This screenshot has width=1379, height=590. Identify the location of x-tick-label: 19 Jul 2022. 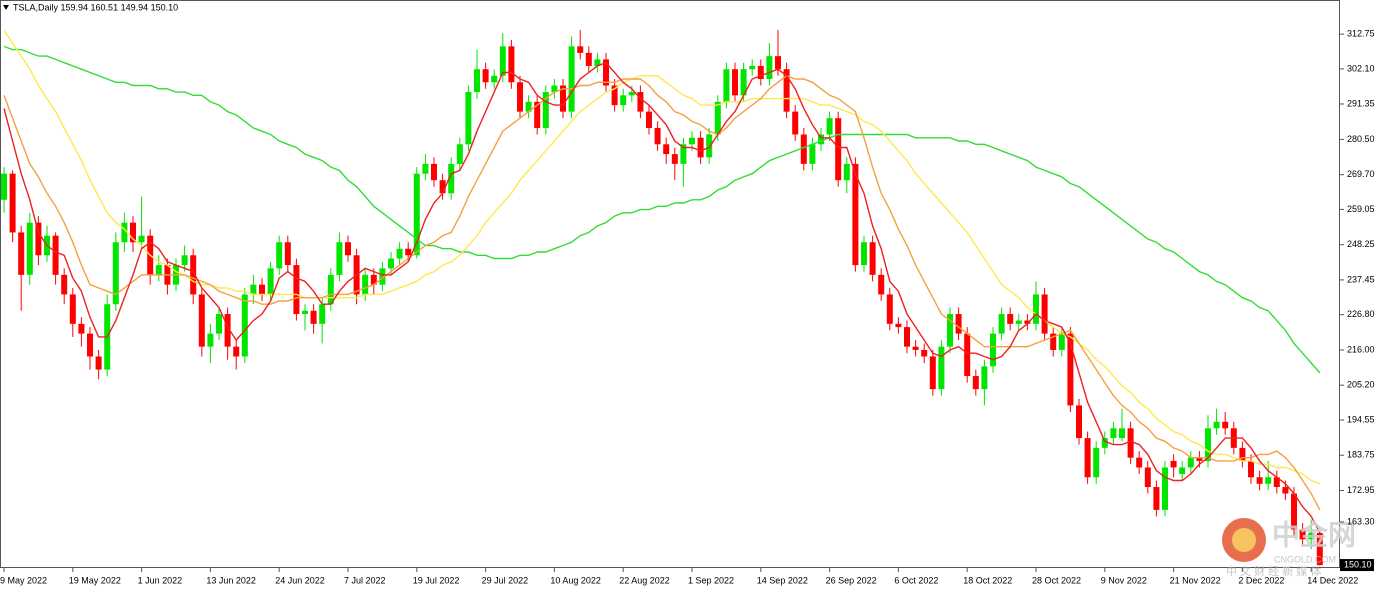
(436, 580).